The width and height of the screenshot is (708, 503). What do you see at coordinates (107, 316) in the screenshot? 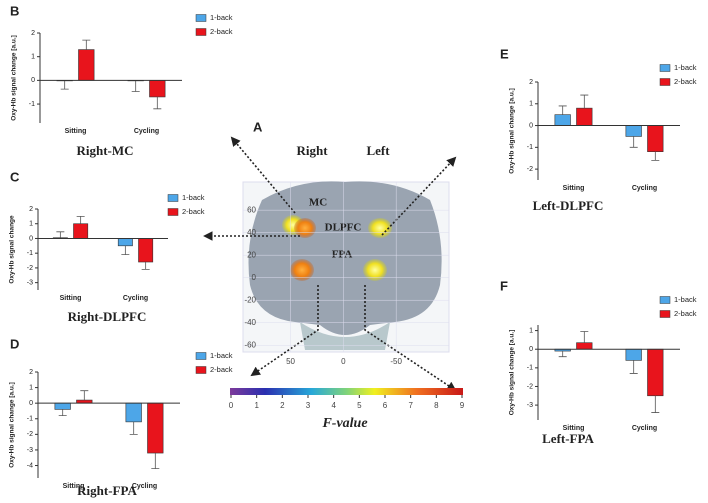
I see `chart-title: Right-DLPFC` at bounding box center [107, 316].